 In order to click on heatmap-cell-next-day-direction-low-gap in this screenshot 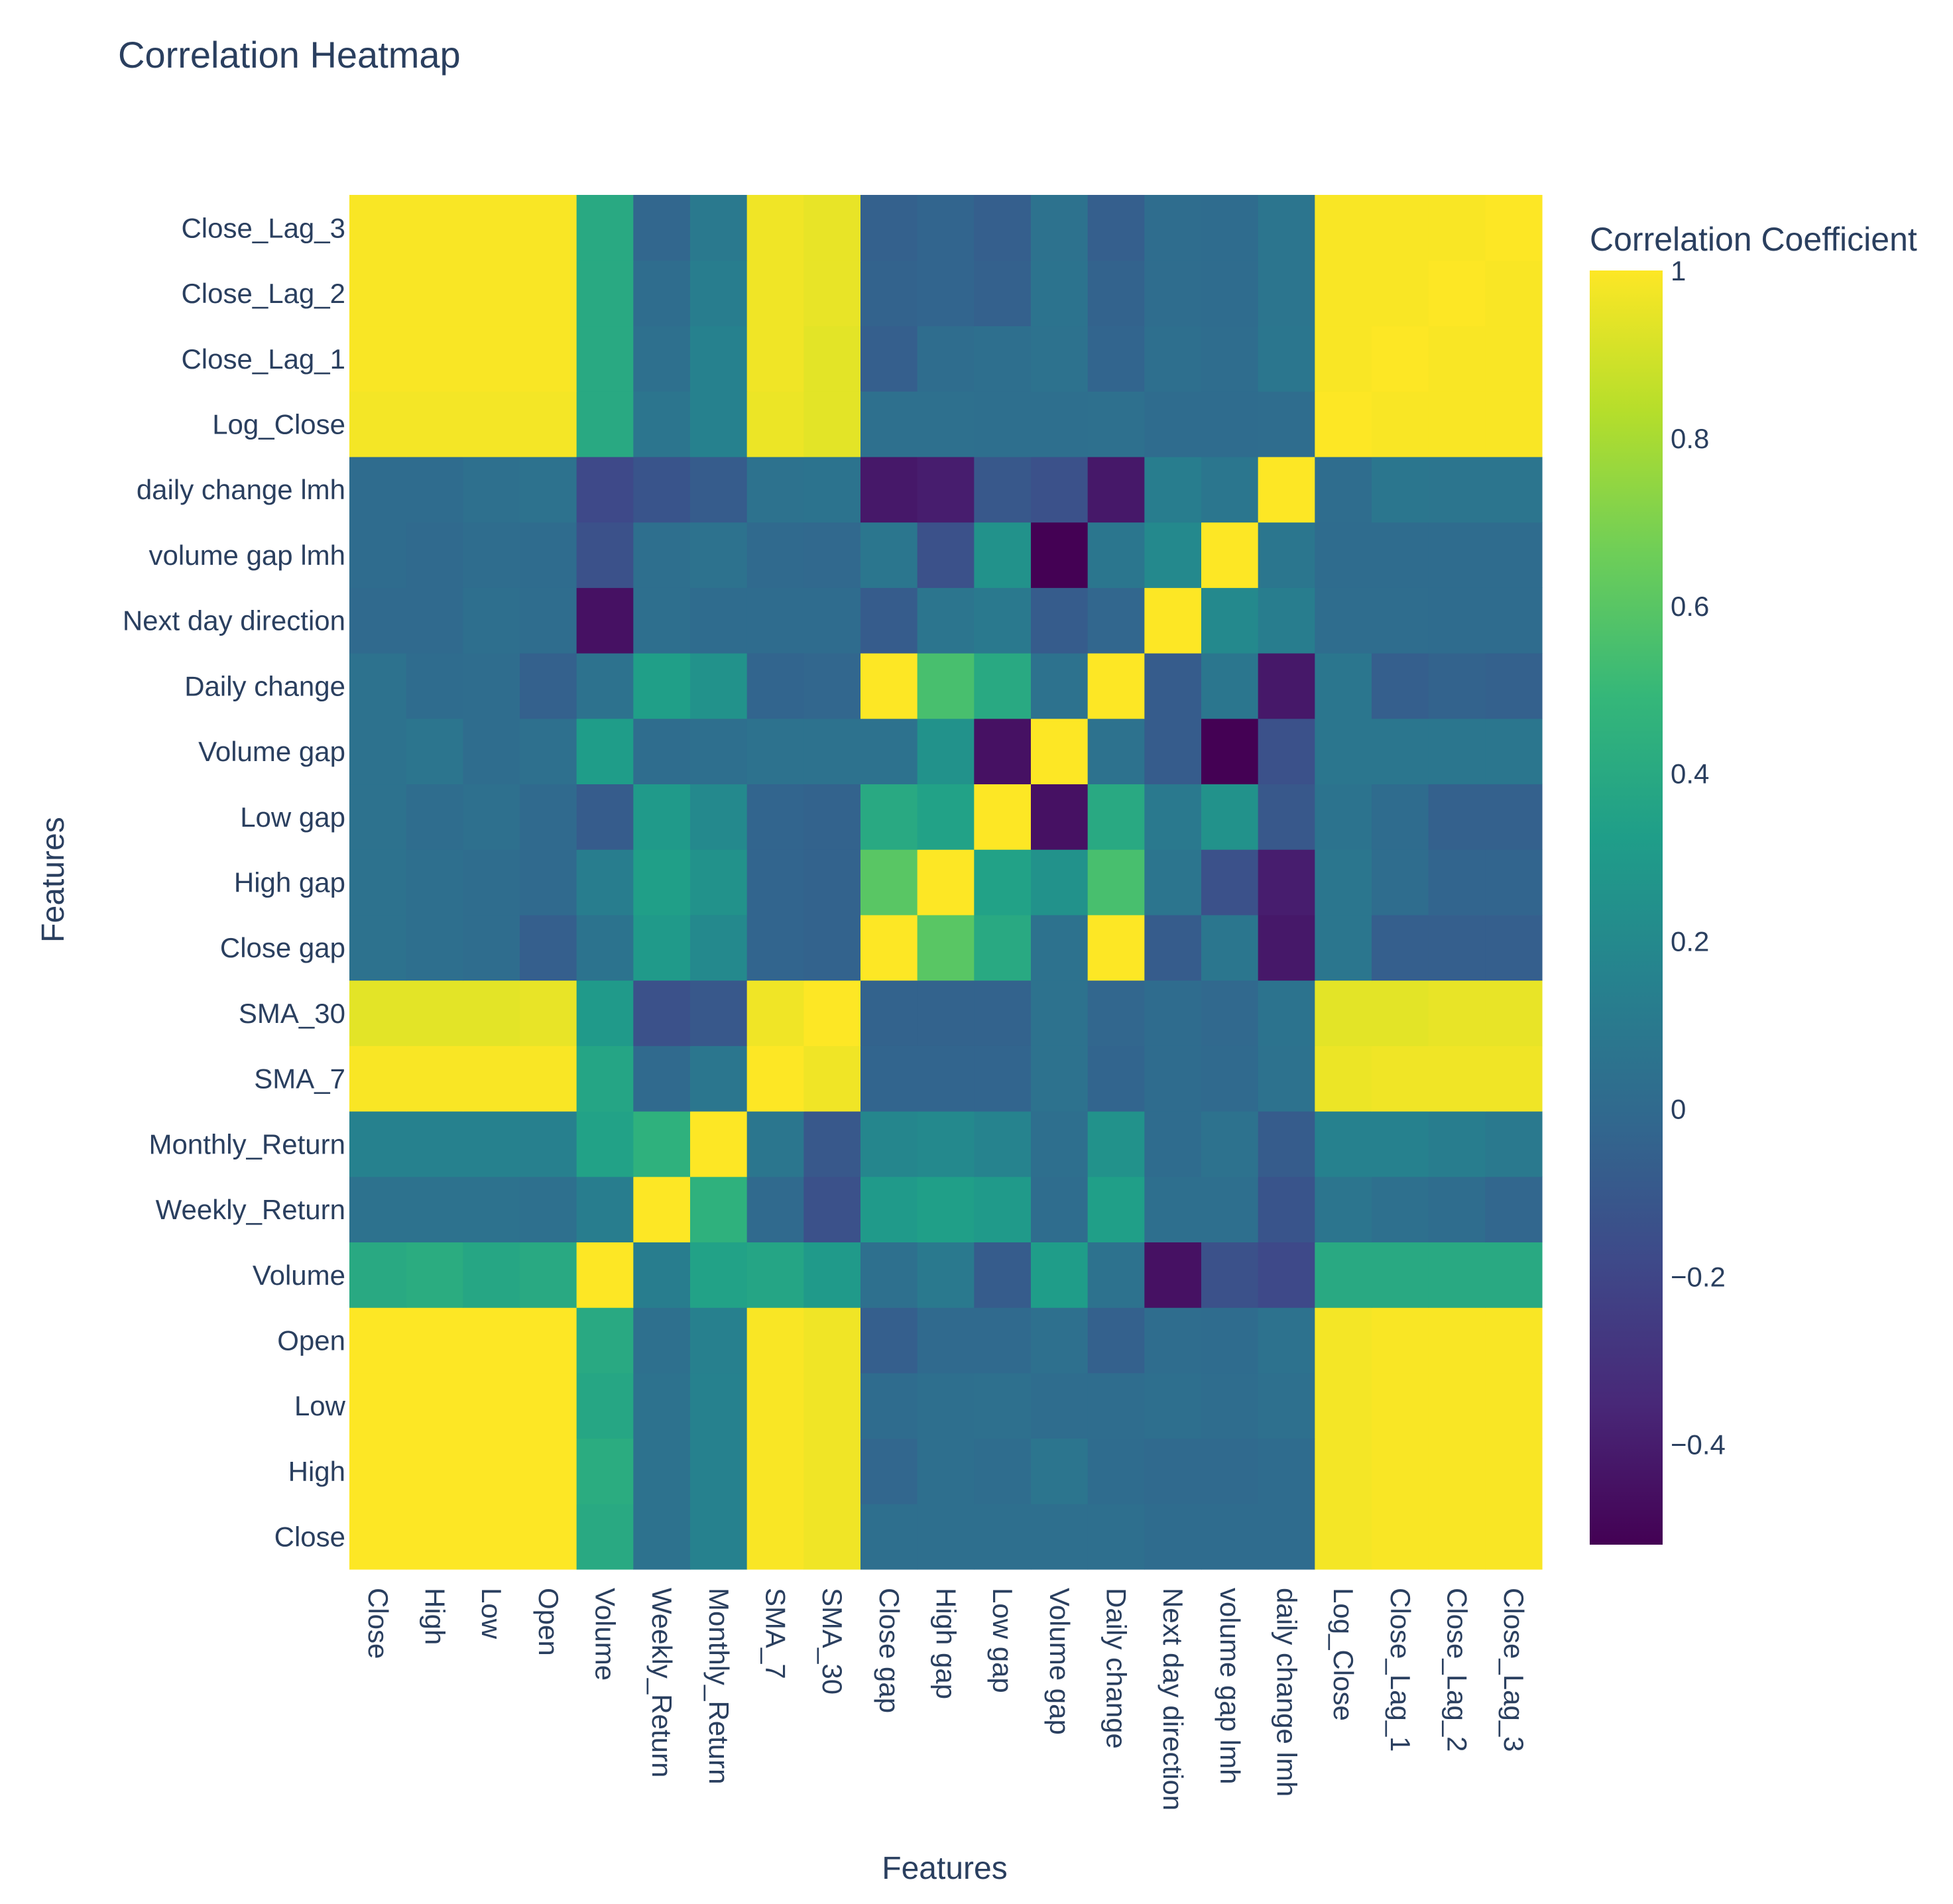, I will do `click(1003, 620)`.